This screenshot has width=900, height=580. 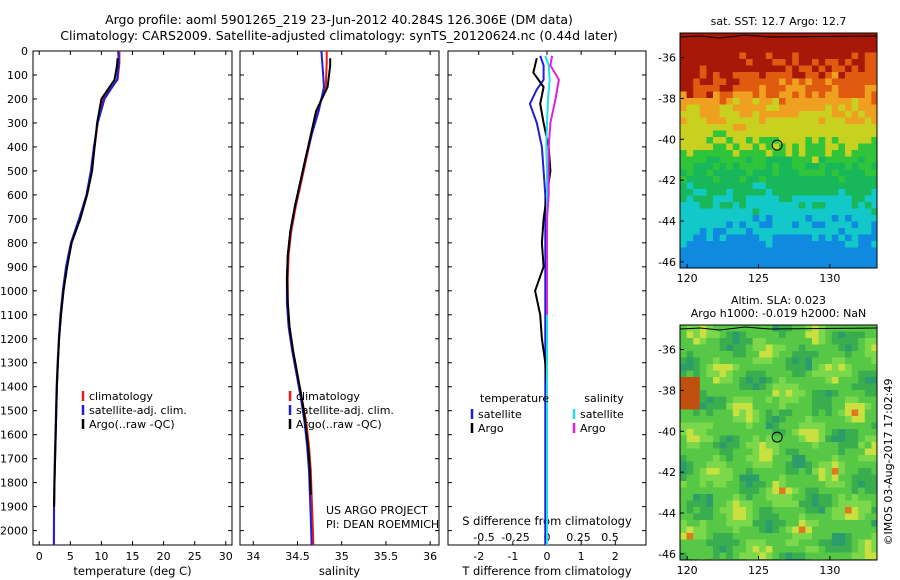 I want to click on map-title: Altim. SLA: 0.023, so click(x=778, y=300).